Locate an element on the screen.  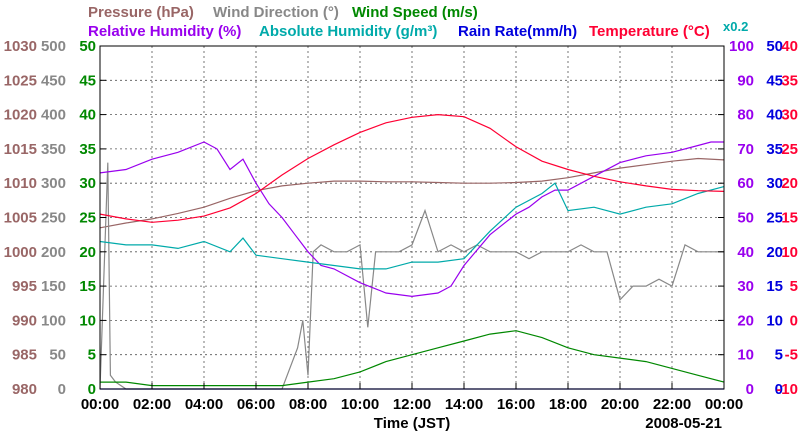
x-tick-label: 10:00 is located at coordinates (360, 404).